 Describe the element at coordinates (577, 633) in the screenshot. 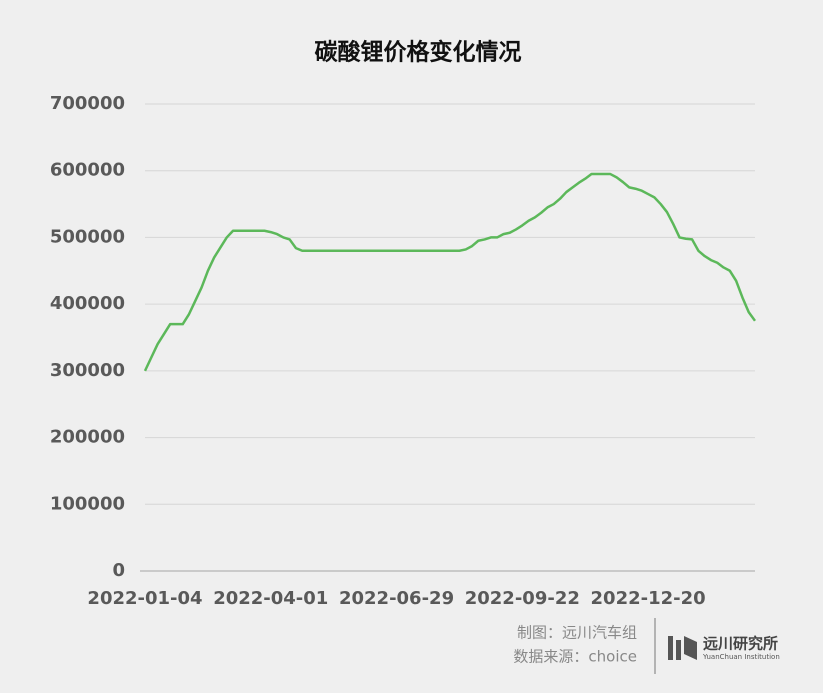

I see `credit: 制图：远川汽车组` at that location.